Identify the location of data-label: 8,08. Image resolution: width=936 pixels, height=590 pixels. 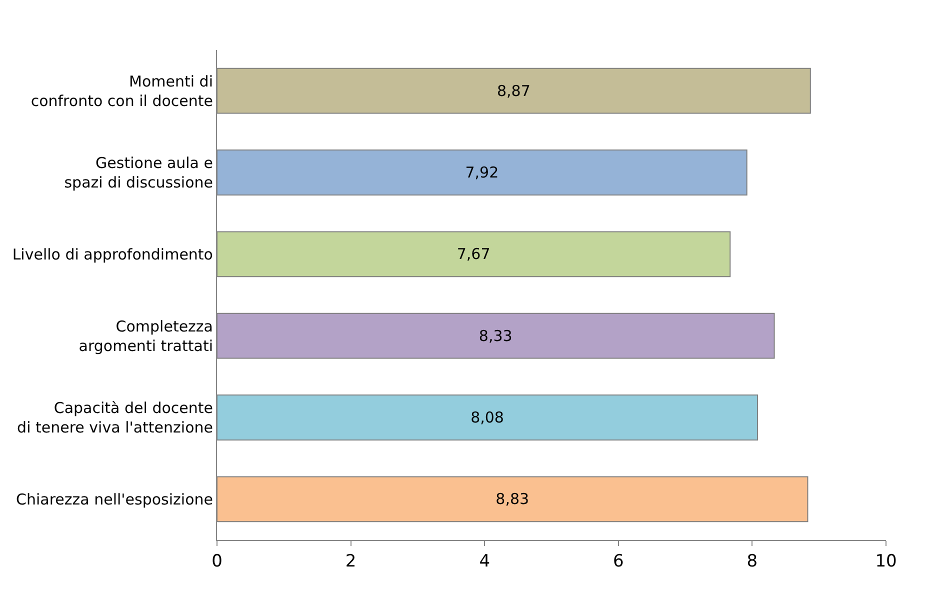
(487, 417).